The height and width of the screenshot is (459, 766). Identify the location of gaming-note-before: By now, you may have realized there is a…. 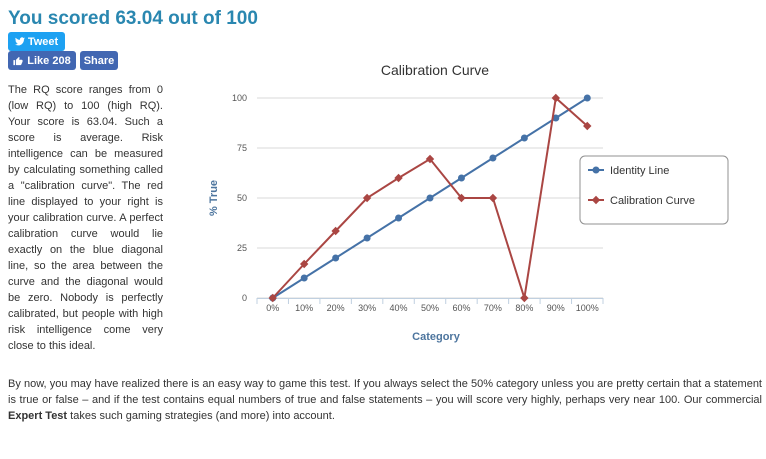
(385, 392).